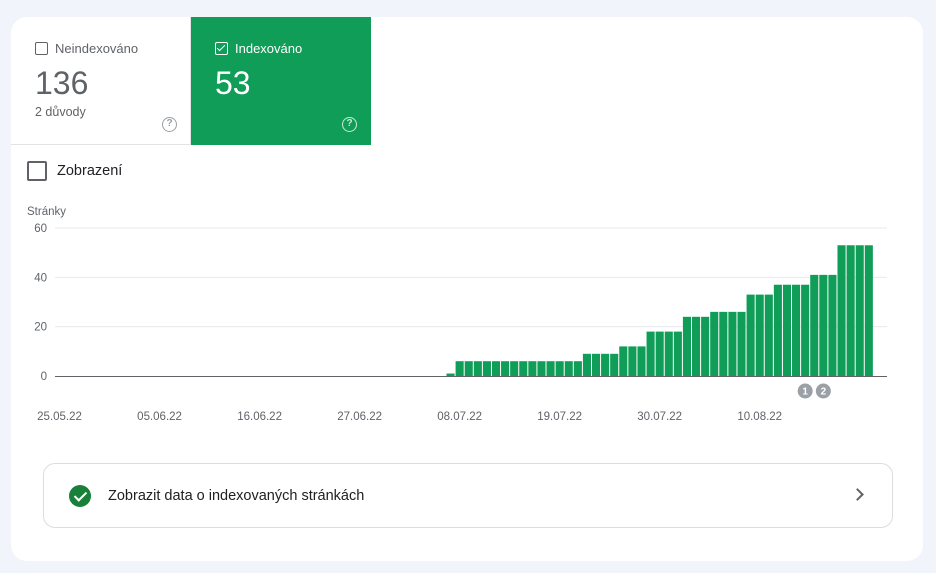  What do you see at coordinates (233, 83) in the screenshot?
I see `indexed-count: 53` at bounding box center [233, 83].